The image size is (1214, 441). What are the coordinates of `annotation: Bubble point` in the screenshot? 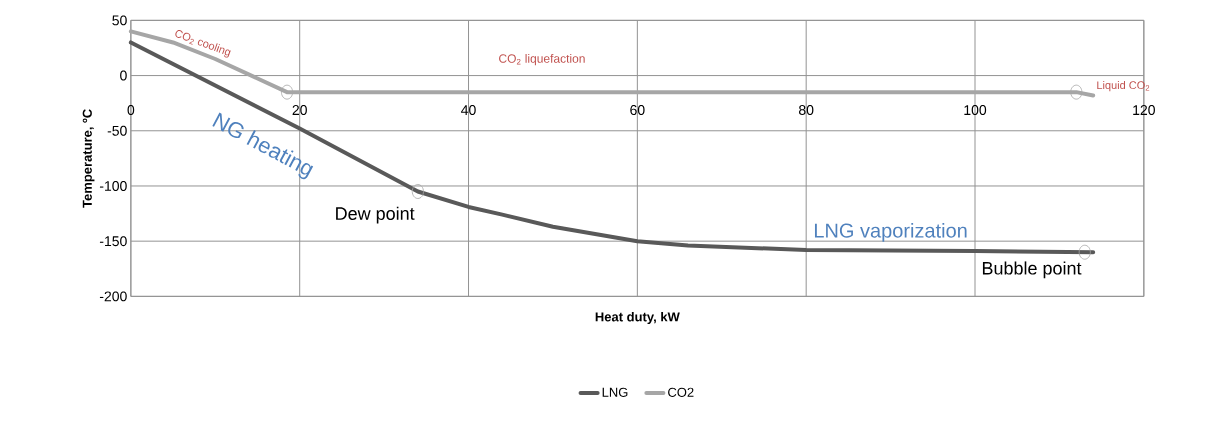 It's located at (1032, 270).